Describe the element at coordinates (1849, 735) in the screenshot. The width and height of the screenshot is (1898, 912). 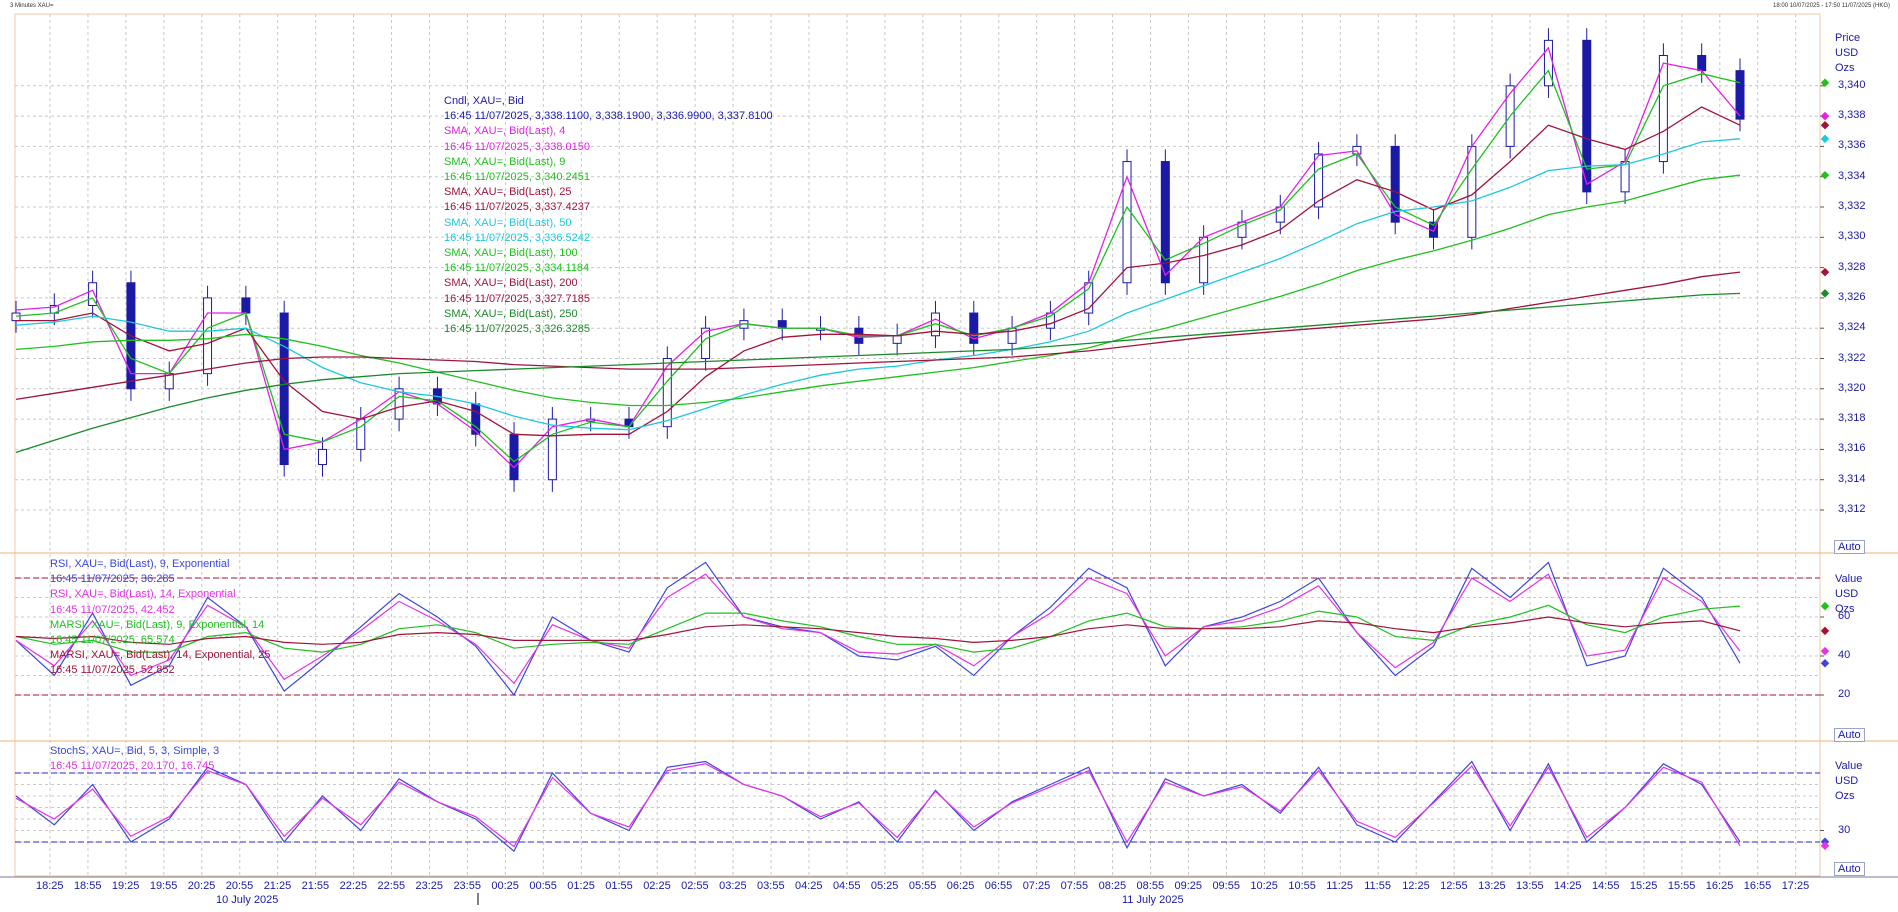
I see `rsi-auto-scale-button: Auto` at that location.